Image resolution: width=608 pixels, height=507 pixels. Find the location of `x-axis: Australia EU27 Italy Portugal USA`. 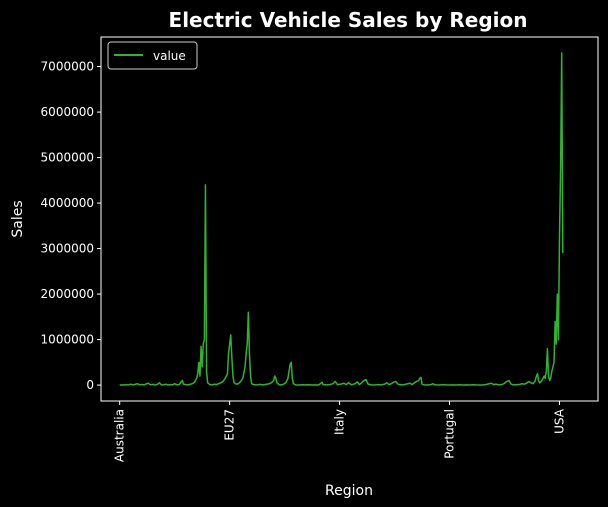

x-axis: Australia EU27 Italy Portugal USA is located at coordinates (340, 431).